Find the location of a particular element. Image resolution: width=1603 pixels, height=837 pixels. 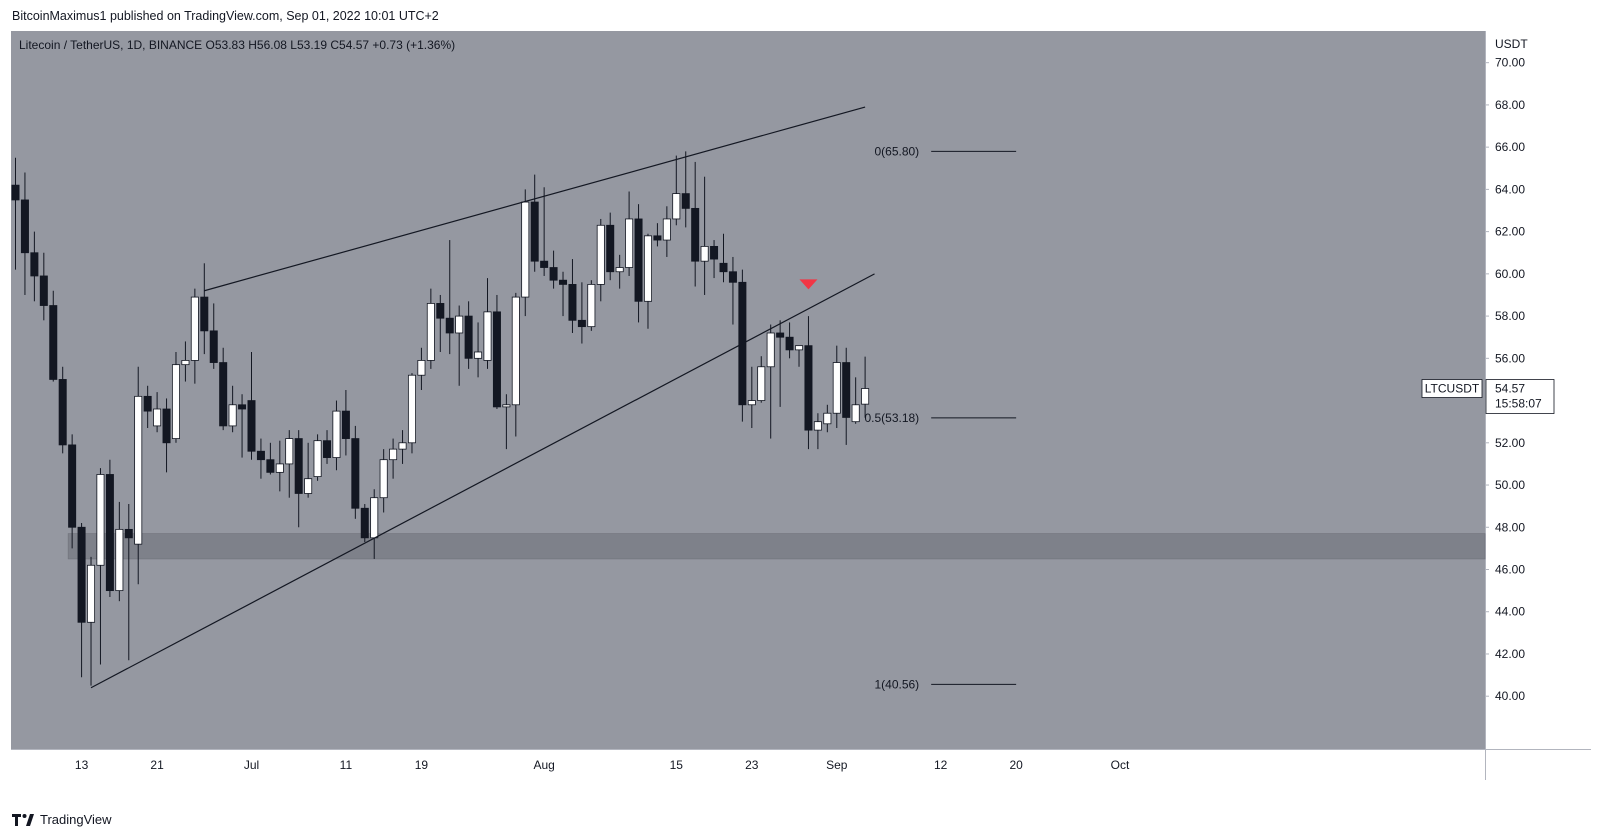

time-tick-label: 21 is located at coordinates (157, 765).